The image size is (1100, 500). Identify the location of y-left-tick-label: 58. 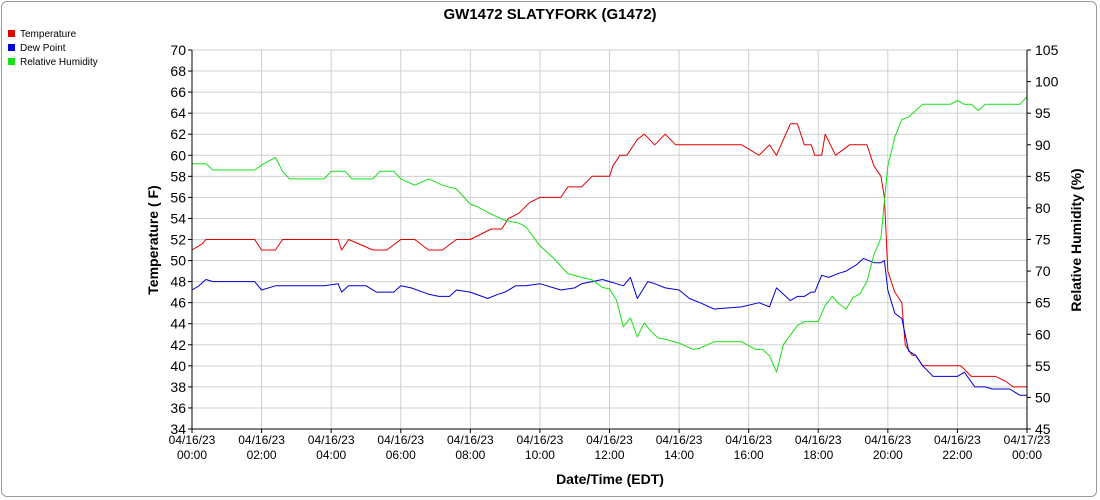
(178, 176).